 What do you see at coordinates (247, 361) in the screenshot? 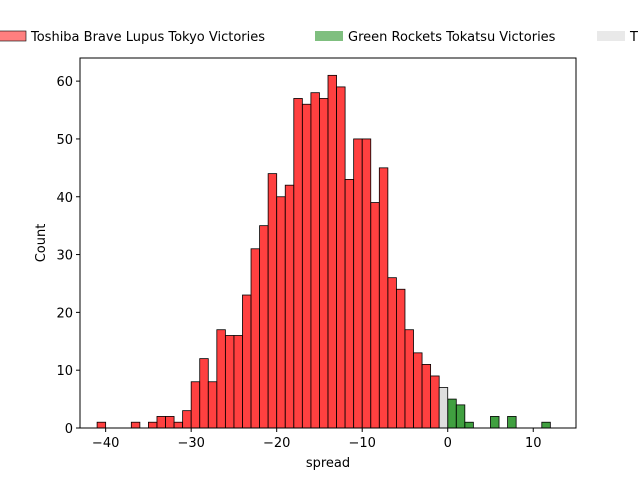
I see `histogram-bar-s0-b13` at bounding box center [247, 361].